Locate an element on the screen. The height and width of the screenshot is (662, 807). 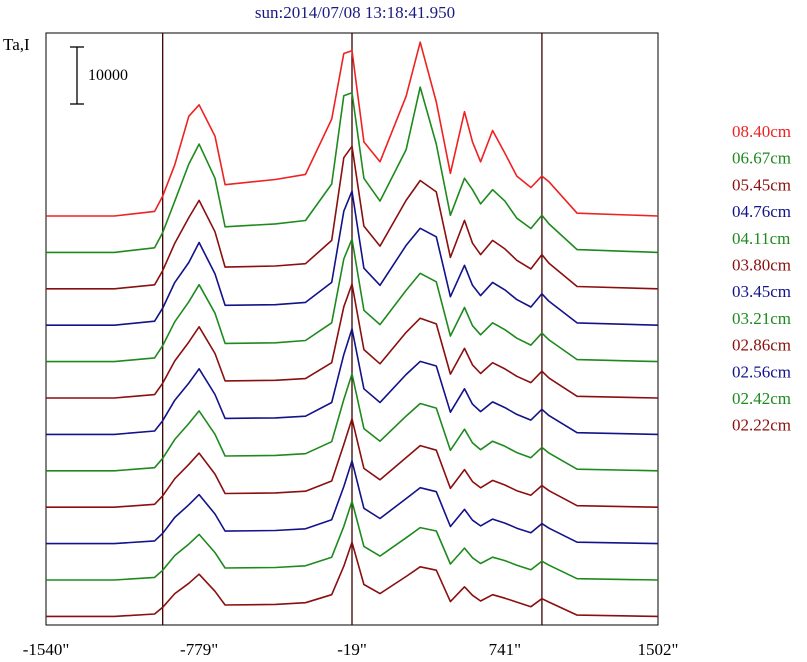
series-line-03.45cm is located at coordinates (352, 382).